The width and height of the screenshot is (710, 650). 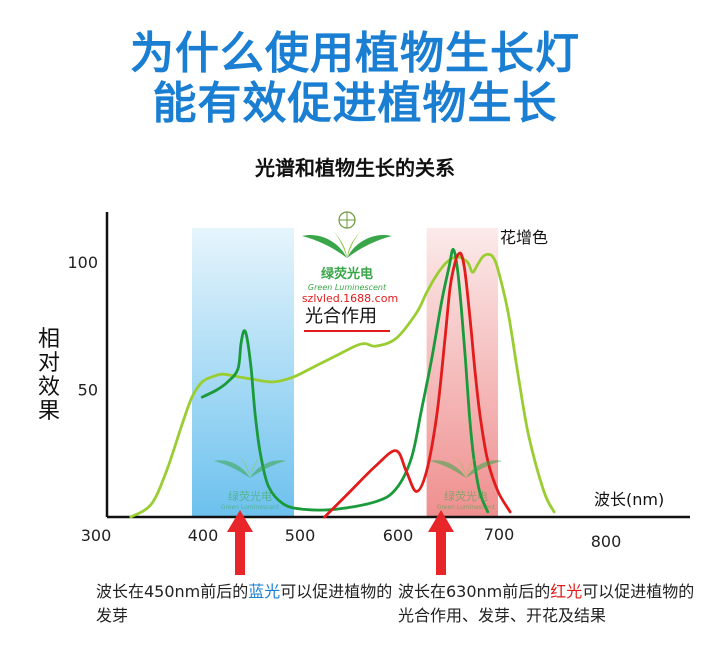 What do you see at coordinates (350, 298) in the screenshot?
I see `logo-url: szlvled.1688.com` at bounding box center [350, 298].